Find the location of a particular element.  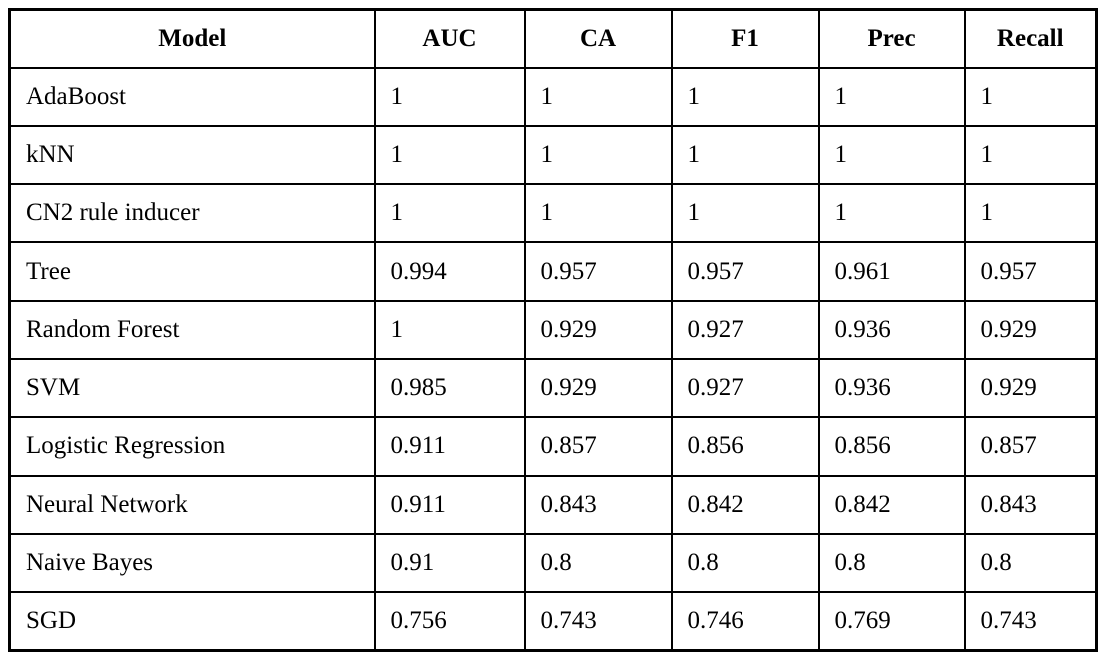

model-name-cell: Logistic Regression is located at coordinates (192, 446).